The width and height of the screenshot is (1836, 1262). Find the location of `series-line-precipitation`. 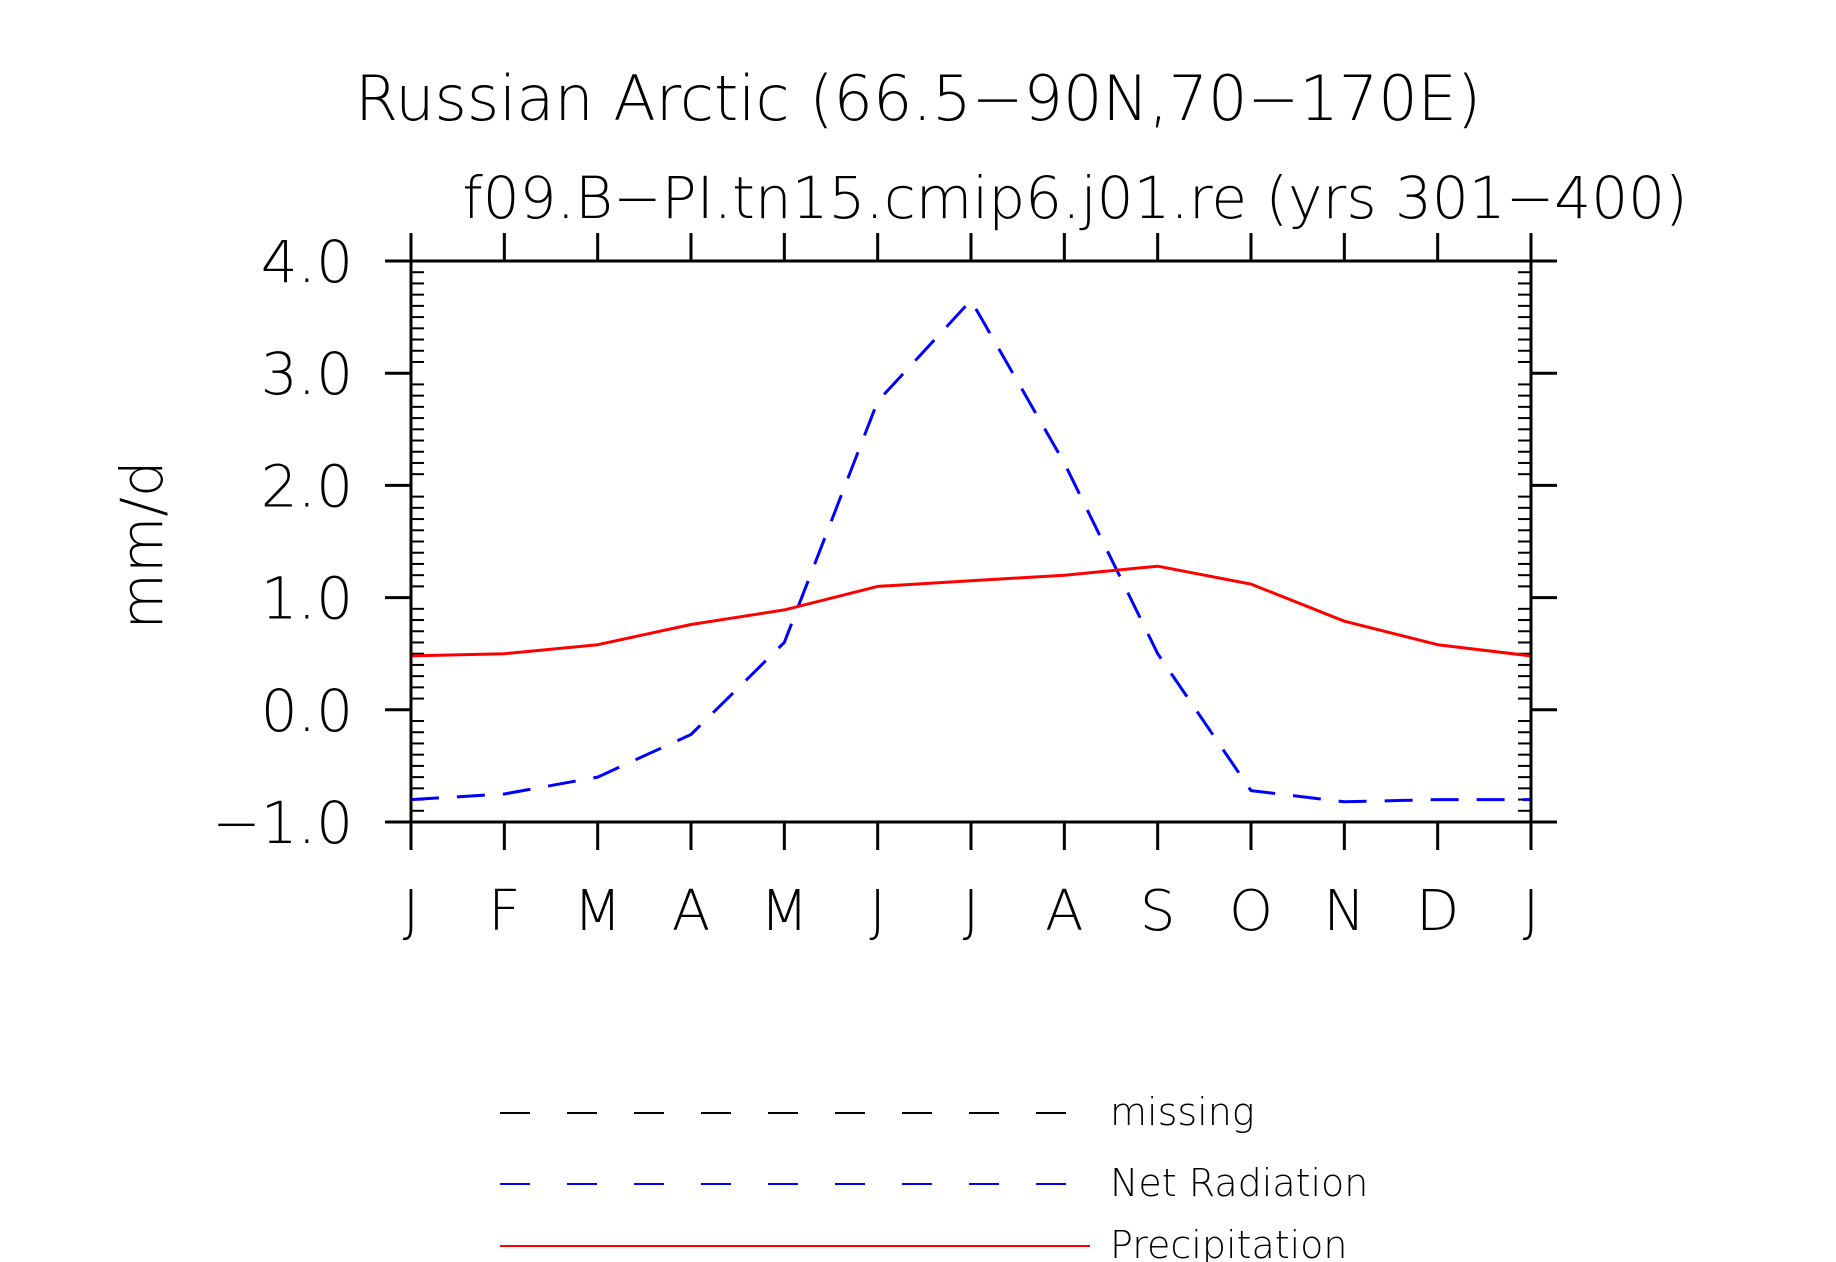

series-line-precipitation is located at coordinates (971, 611).